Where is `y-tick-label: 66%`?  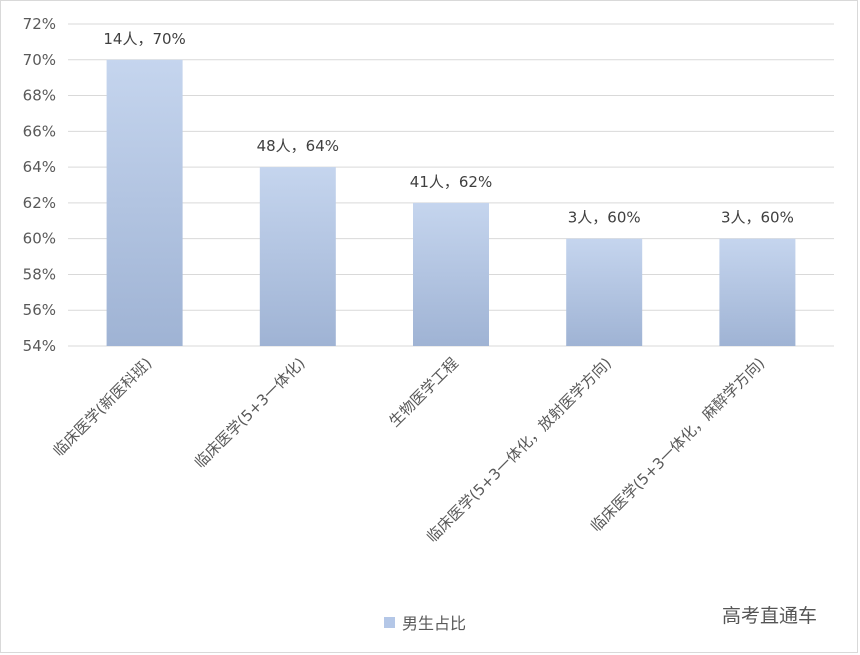
y-tick-label: 66% is located at coordinates (39, 131).